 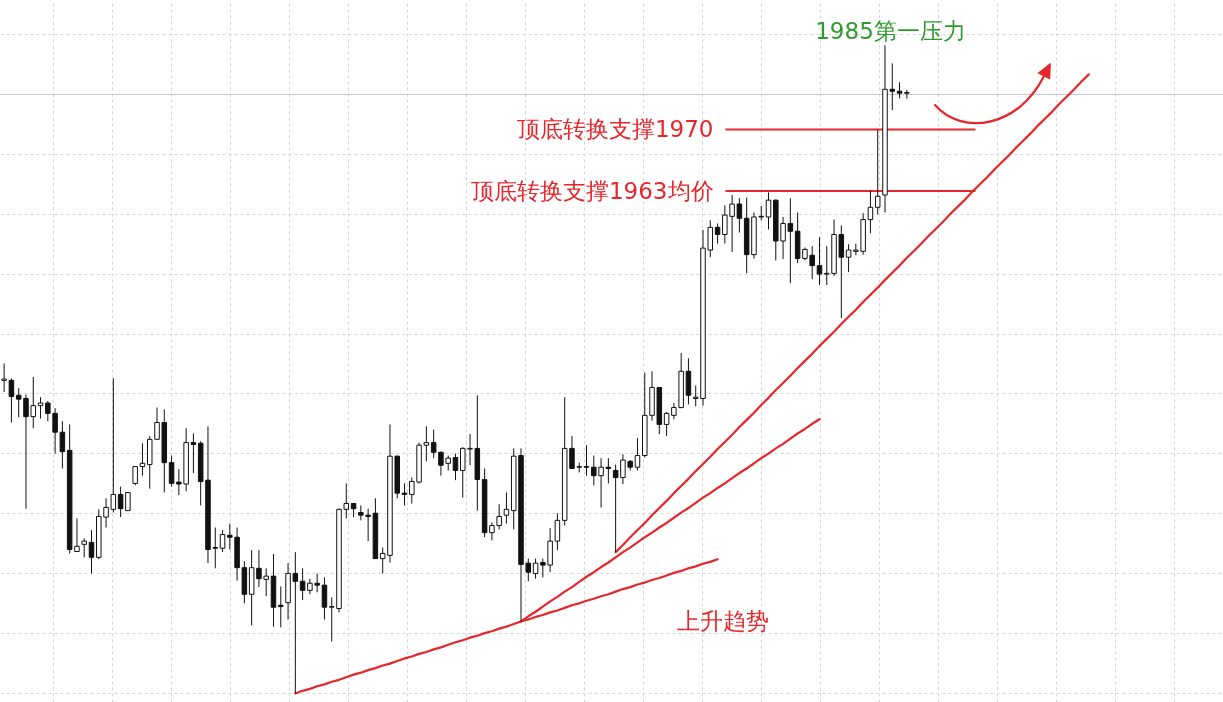 What do you see at coordinates (890, 30) in the screenshot?
I see `text: 1985第一压力` at bounding box center [890, 30].